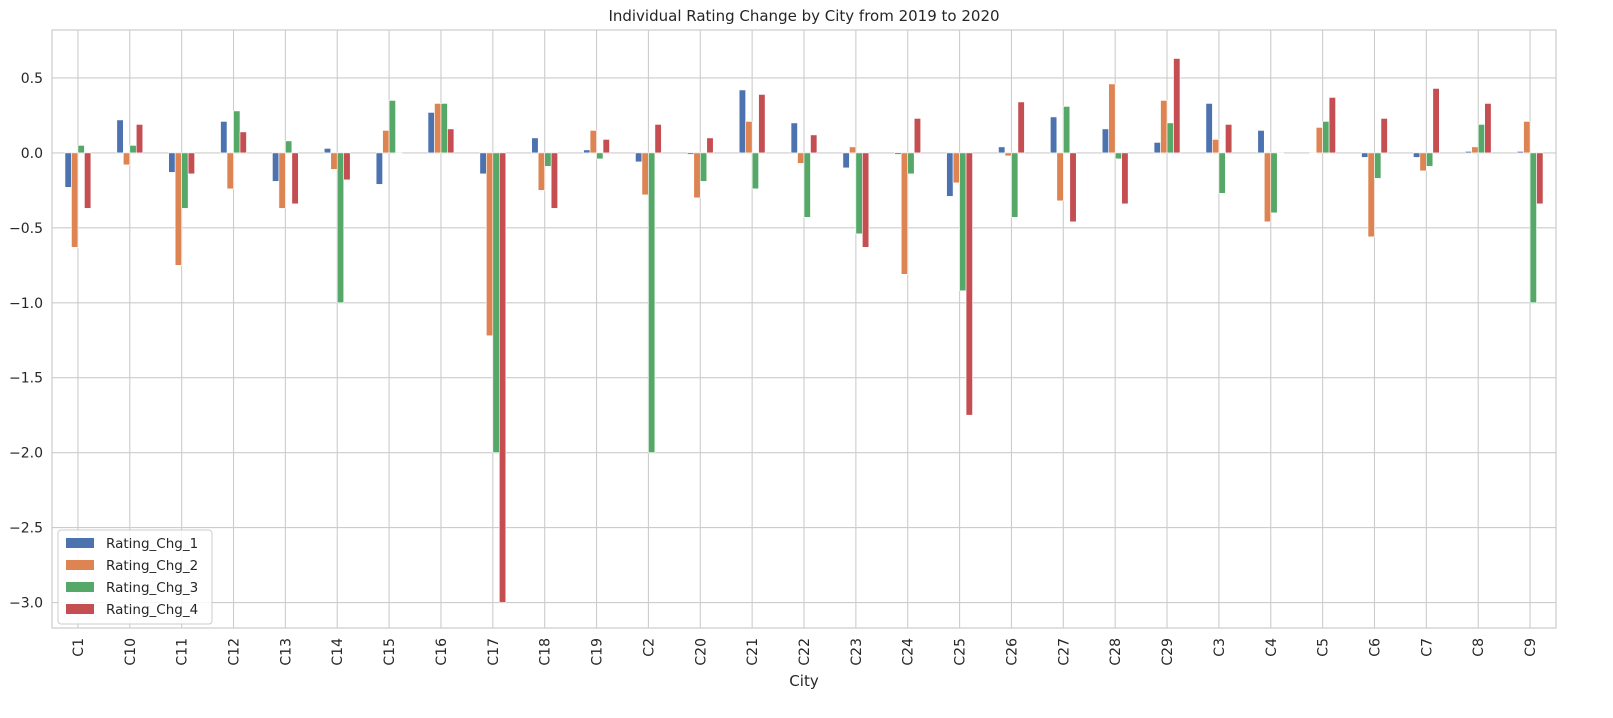  What do you see at coordinates (963, 222) in the screenshot?
I see `bar-Rating_Chg_3-C25` at bounding box center [963, 222].